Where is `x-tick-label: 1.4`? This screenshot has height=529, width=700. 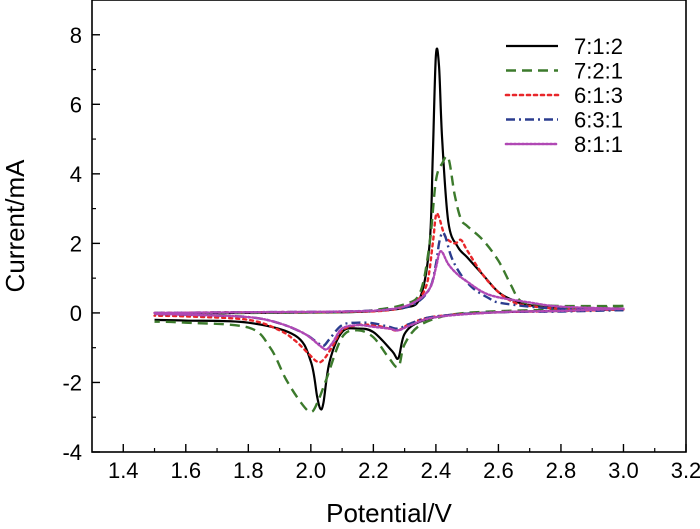
x-tick-label: 1.4 is located at coordinates (123, 470).